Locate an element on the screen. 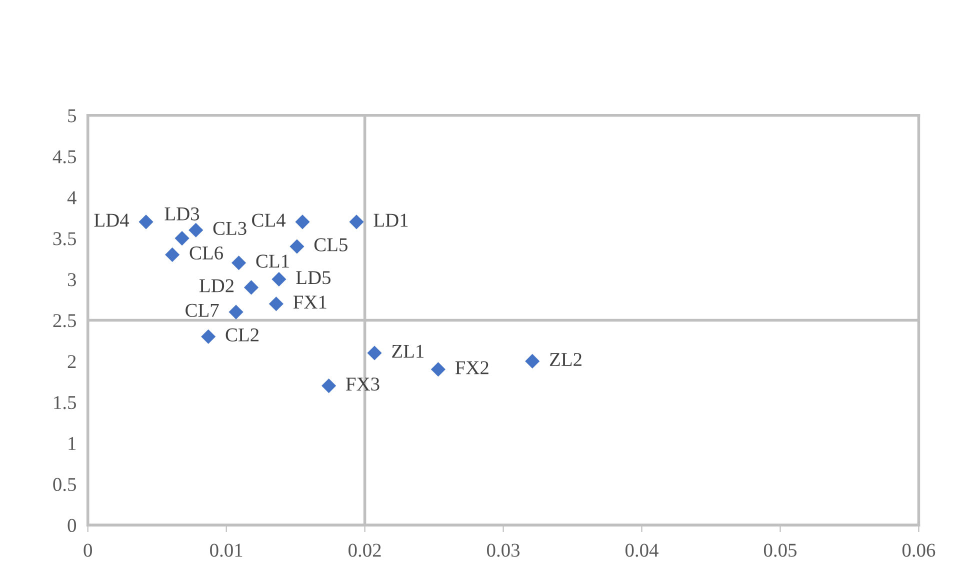  x-tick-label: 0.02 is located at coordinates (364, 550).